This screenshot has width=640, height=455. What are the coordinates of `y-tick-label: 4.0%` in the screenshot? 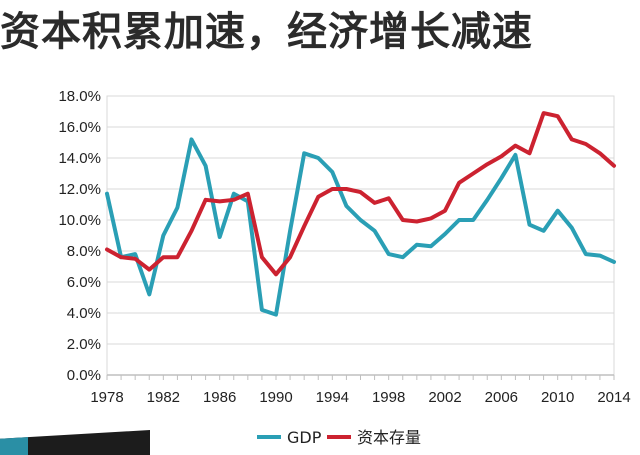 It's located at (84, 313).